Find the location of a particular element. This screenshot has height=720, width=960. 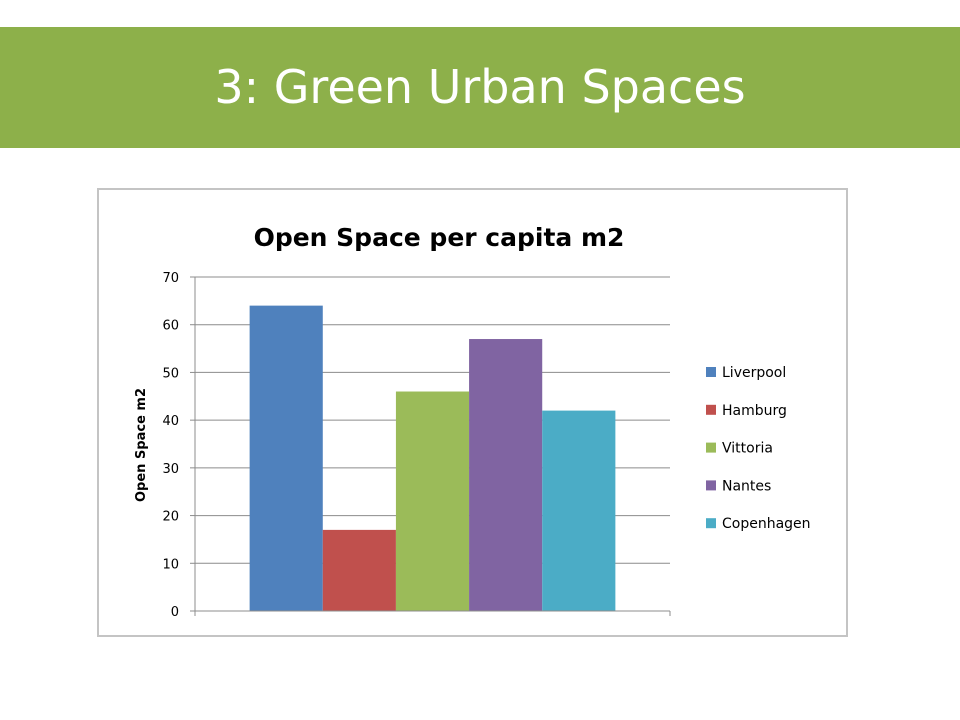

y-tick-label: 60 is located at coordinates (170, 326).